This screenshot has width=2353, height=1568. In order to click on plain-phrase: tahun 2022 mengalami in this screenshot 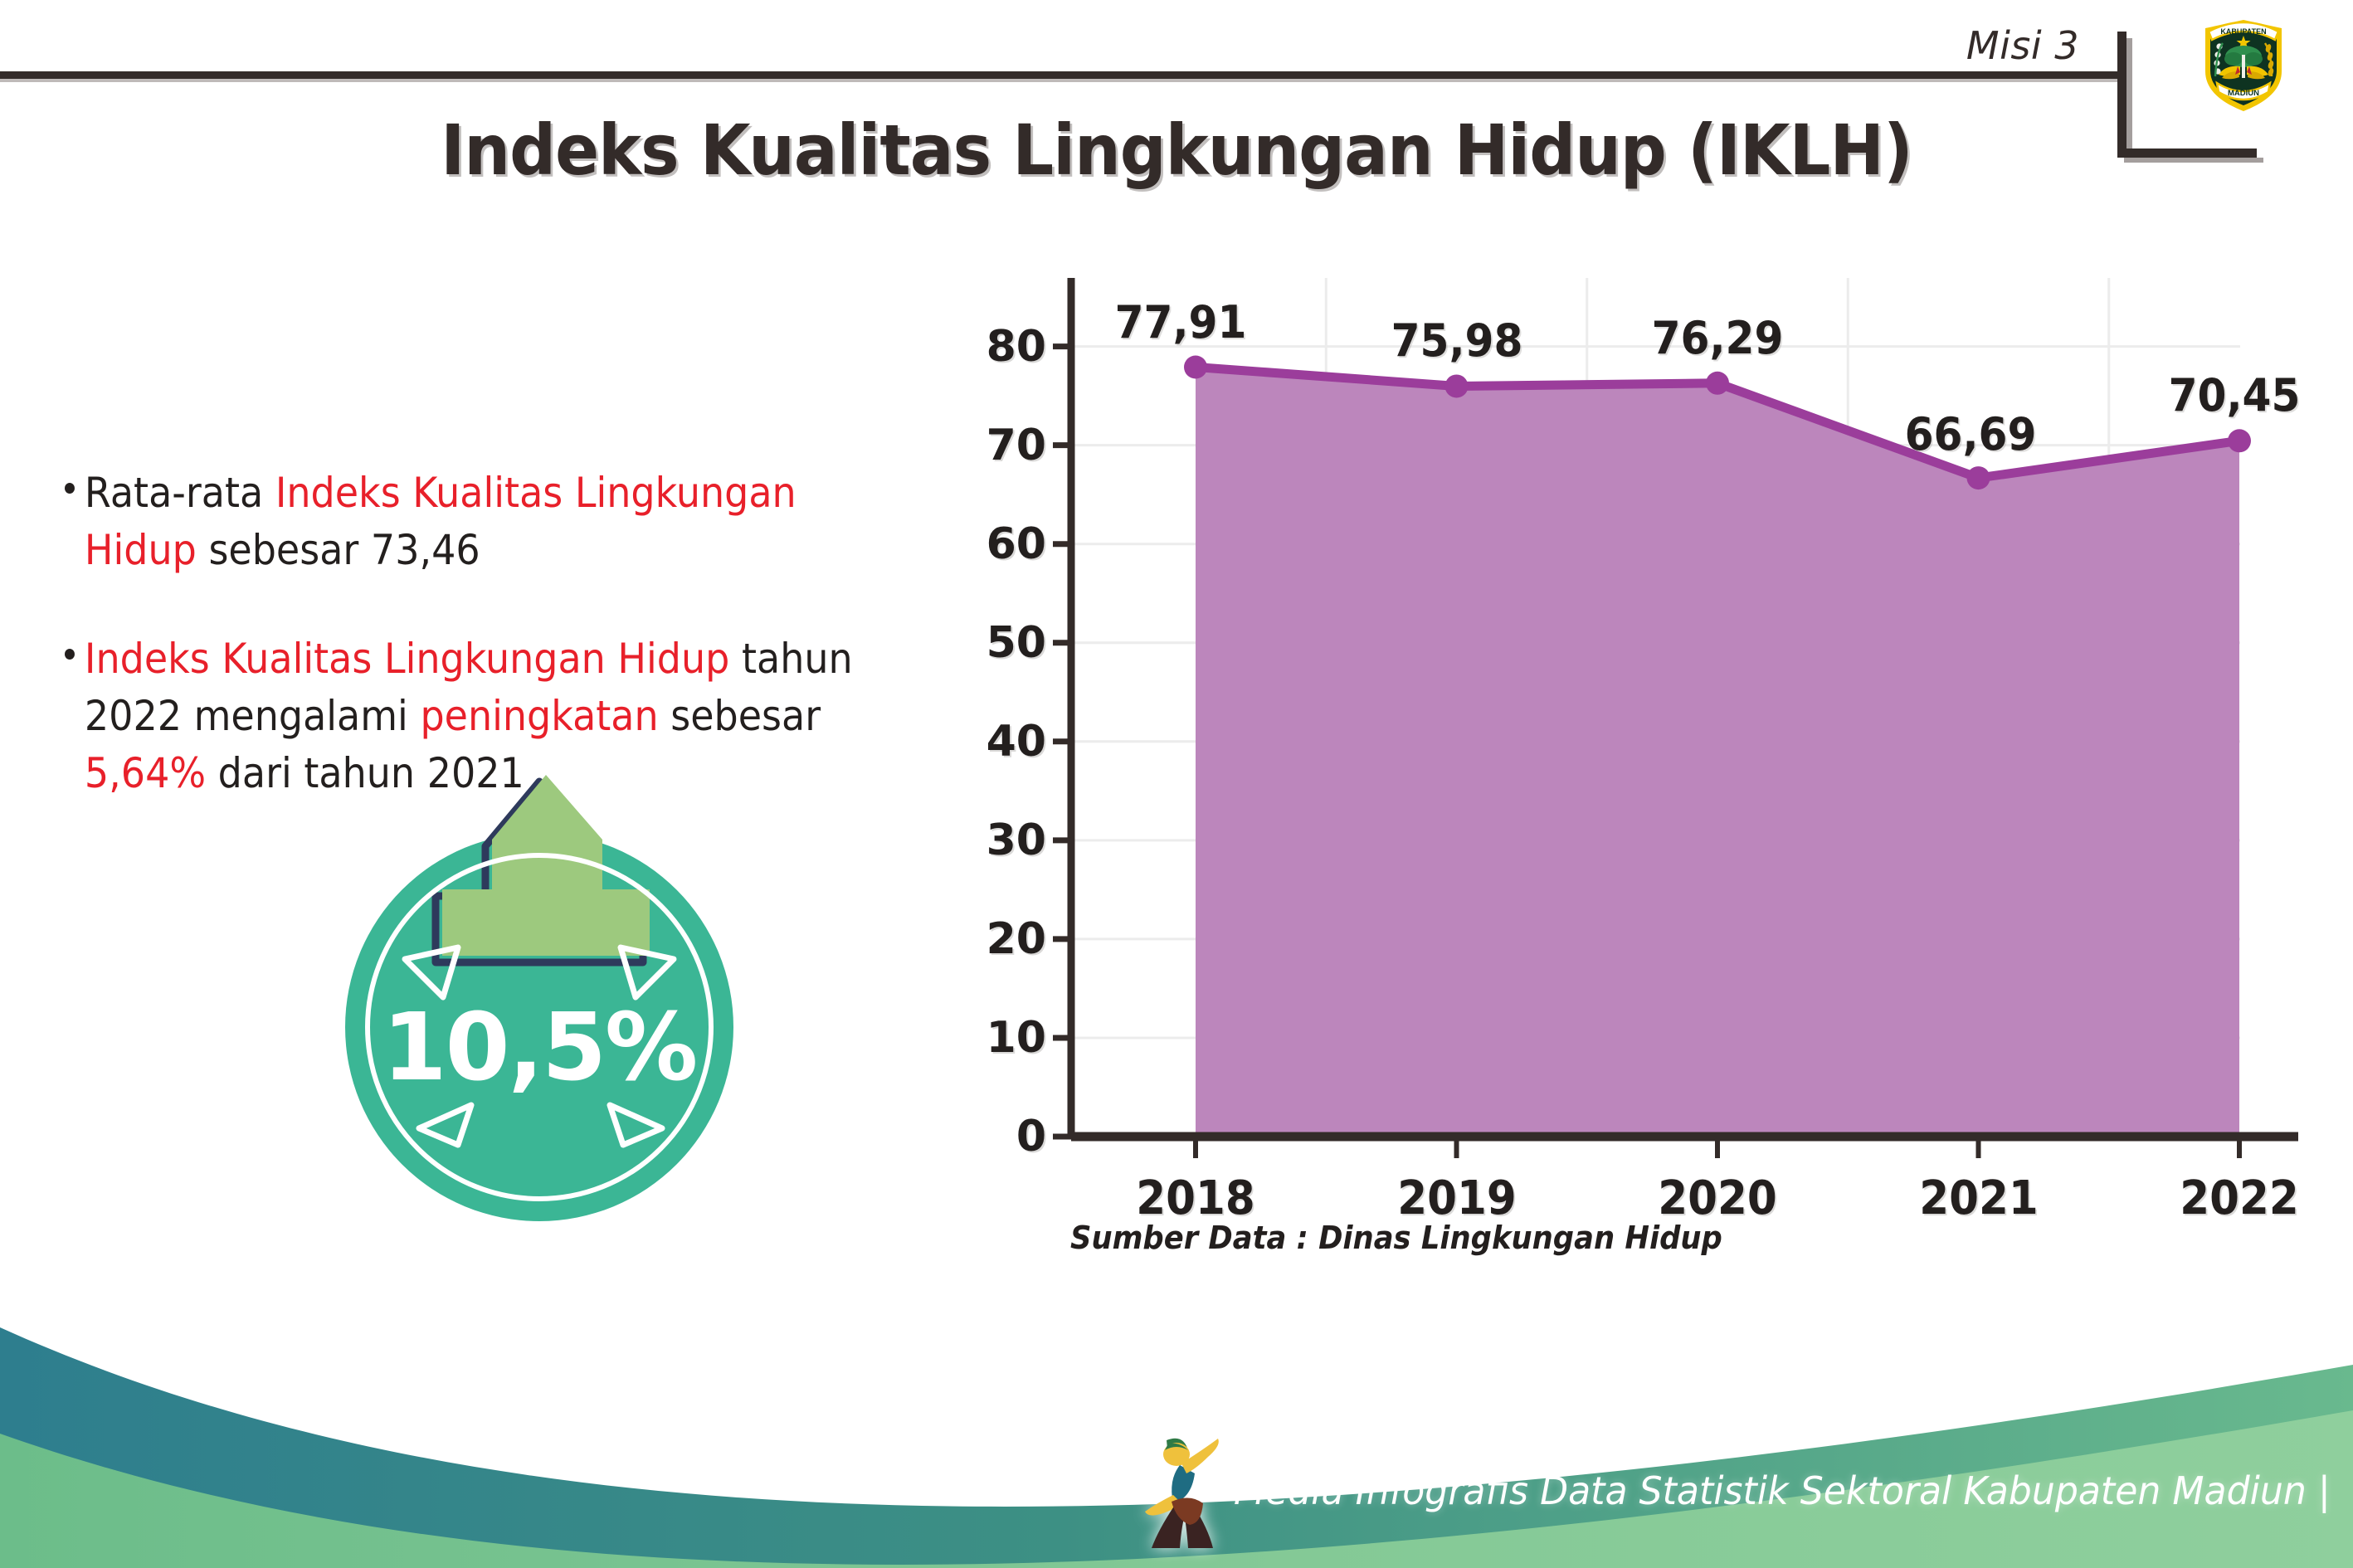, I will do `click(468, 687)`.